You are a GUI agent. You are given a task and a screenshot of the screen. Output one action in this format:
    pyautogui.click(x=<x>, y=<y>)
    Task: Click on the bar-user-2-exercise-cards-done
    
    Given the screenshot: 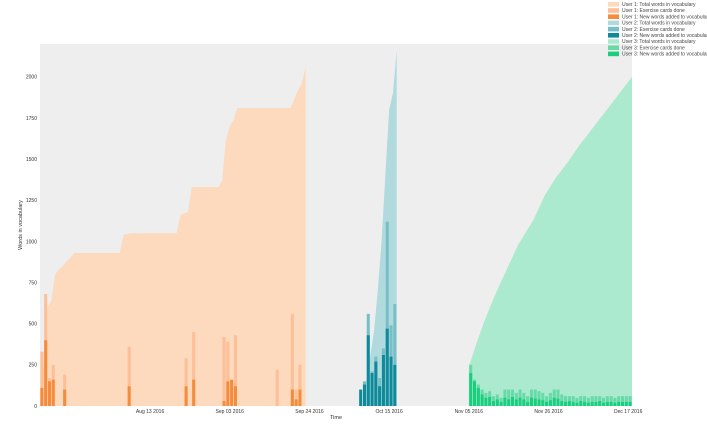 What is the action you would take?
    pyautogui.click(x=387, y=313)
    